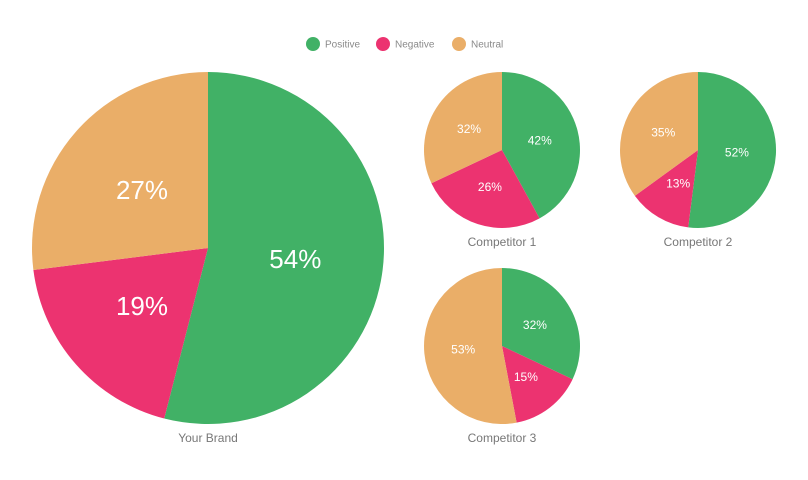 The image size is (808, 480). Describe the element at coordinates (698, 242) in the screenshot. I see `pie-title: Competitor 2` at that location.